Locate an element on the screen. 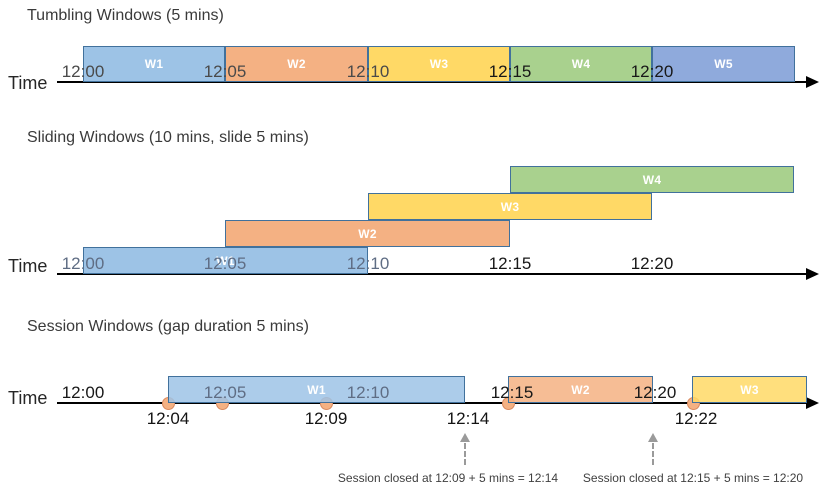  session-window-w3: W3 is located at coordinates (749, 389).